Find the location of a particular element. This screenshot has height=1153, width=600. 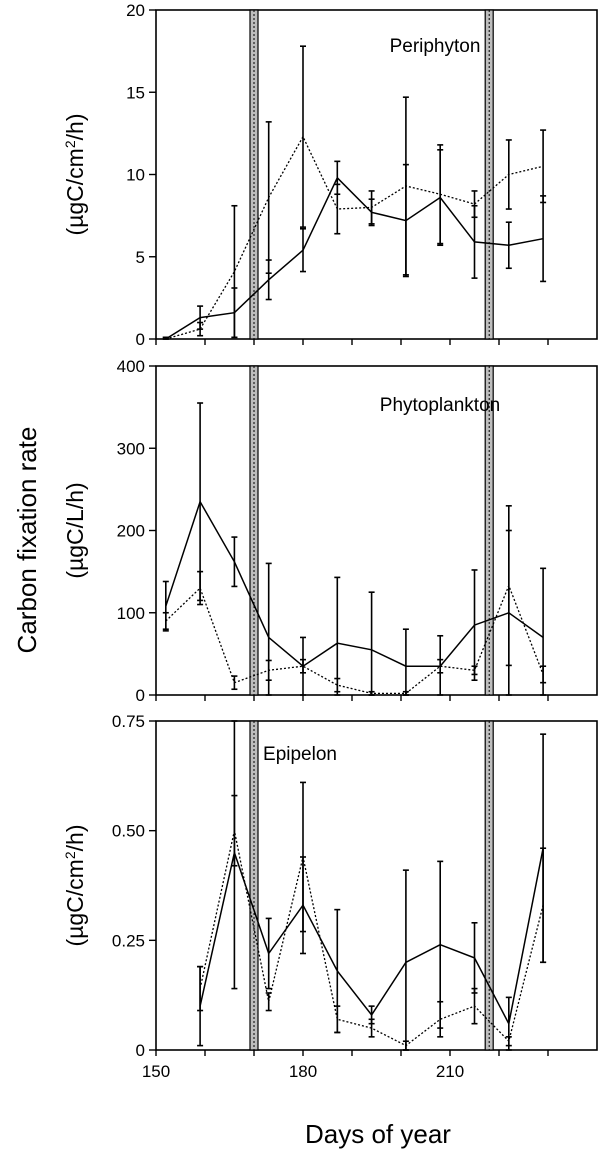

y-tick-label: 400 is located at coordinates (131, 366).